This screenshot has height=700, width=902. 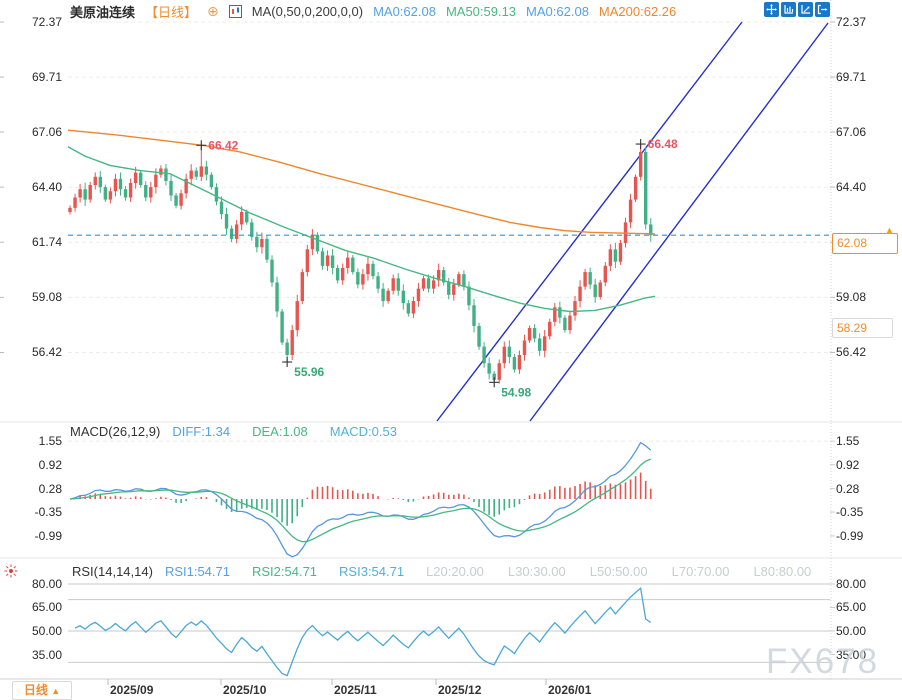 I want to click on macd-values-group: DIFF:1.34 DEA:1.08 MACD:0.53, so click(x=289, y=431).